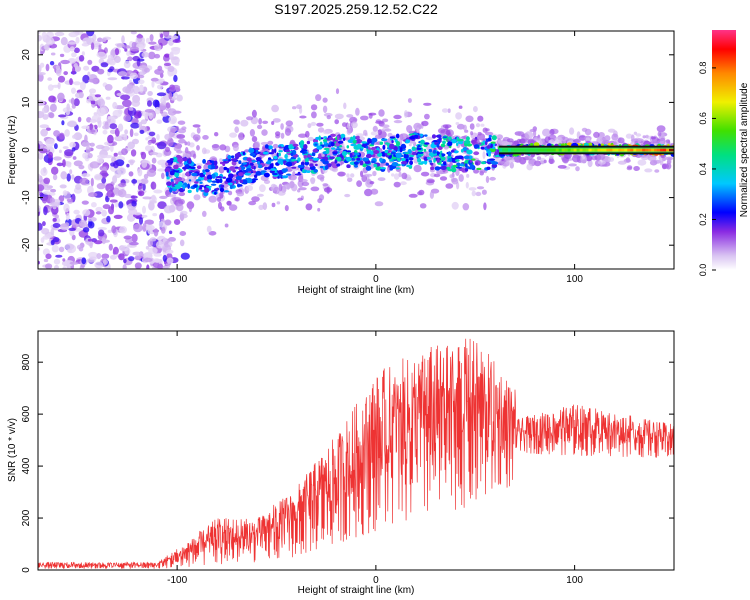 The height and width of the screenshot is (600, 750). Describe the element at coordinates (724, 150) in the screenshot. I see `colorbar-gradient` at that location.